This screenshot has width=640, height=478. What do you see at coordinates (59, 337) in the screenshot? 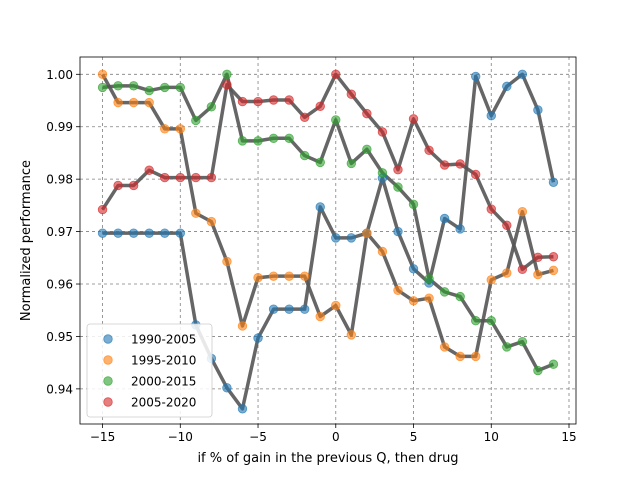
I see `y-tick-label: 0.95` at bounding box center [59, 337].